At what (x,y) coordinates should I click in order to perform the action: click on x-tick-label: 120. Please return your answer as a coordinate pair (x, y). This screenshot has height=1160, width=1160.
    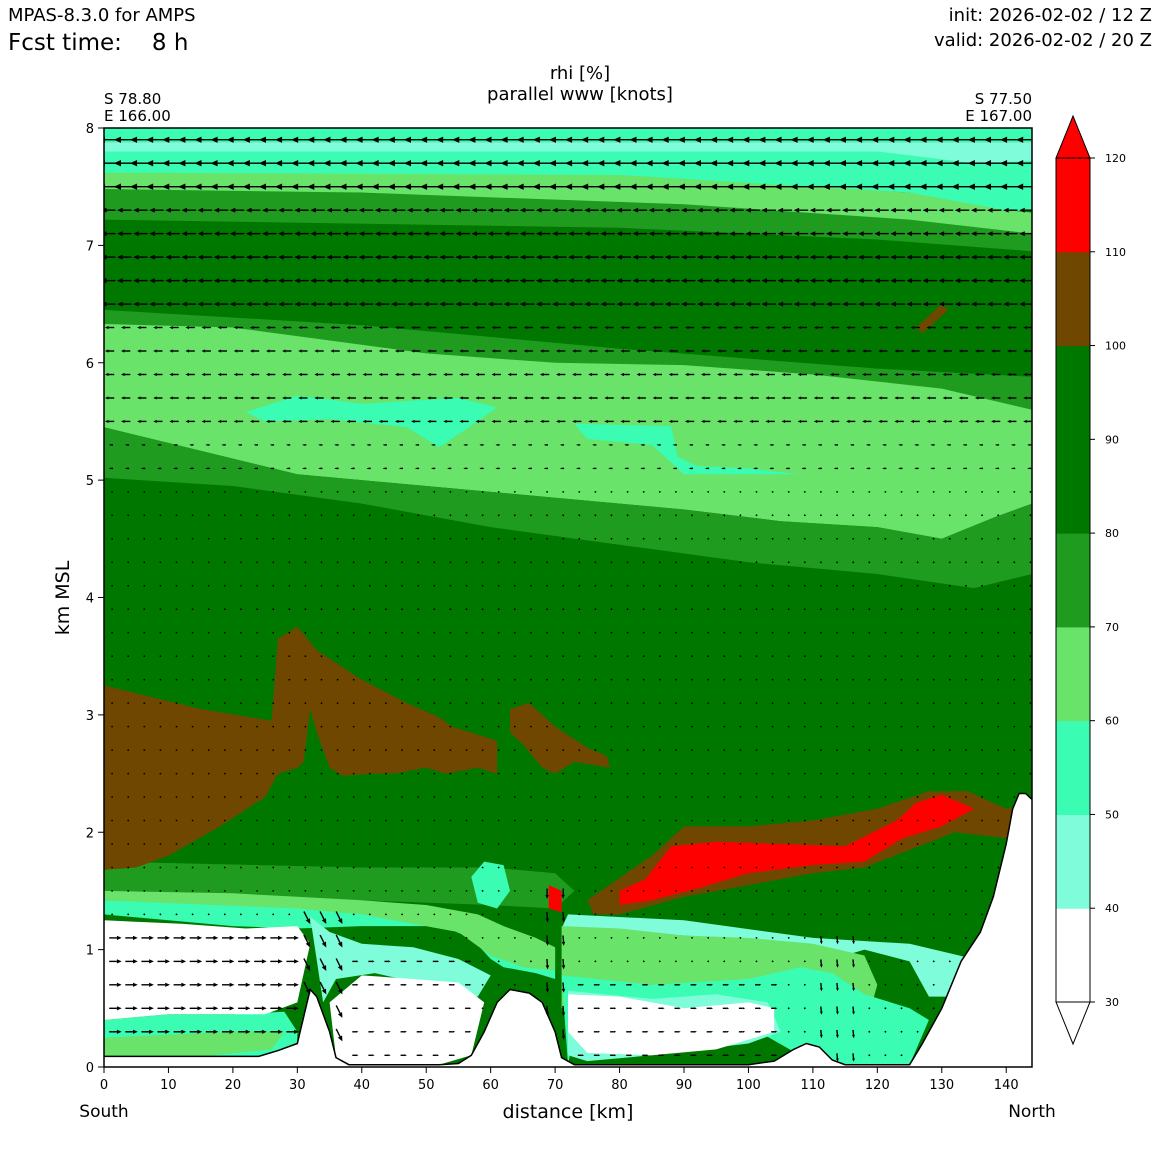
    Looking at the image, I should click on (877, 1085).